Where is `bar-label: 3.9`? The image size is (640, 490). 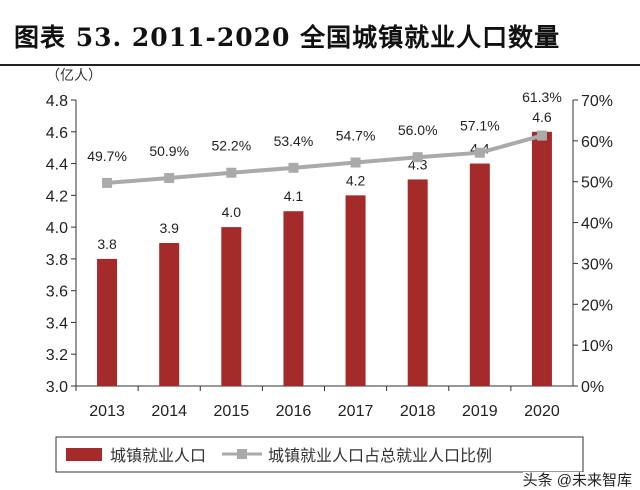
bar-label: 3.9 is located at coordinates (169, 228).